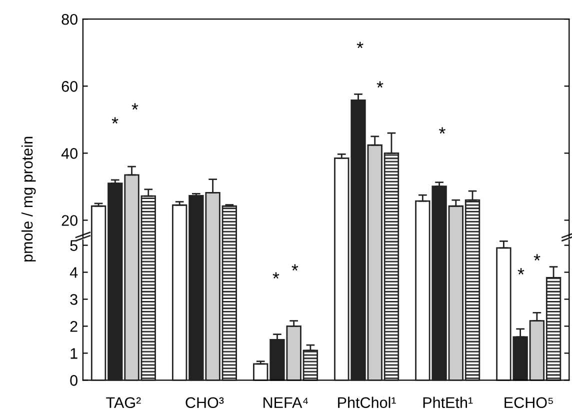 The image size is (572, 415). What do you see at coordinates (70, 19) in the screenshot?
I see `y-tick-label: 80` at bounding box center [70, 19].